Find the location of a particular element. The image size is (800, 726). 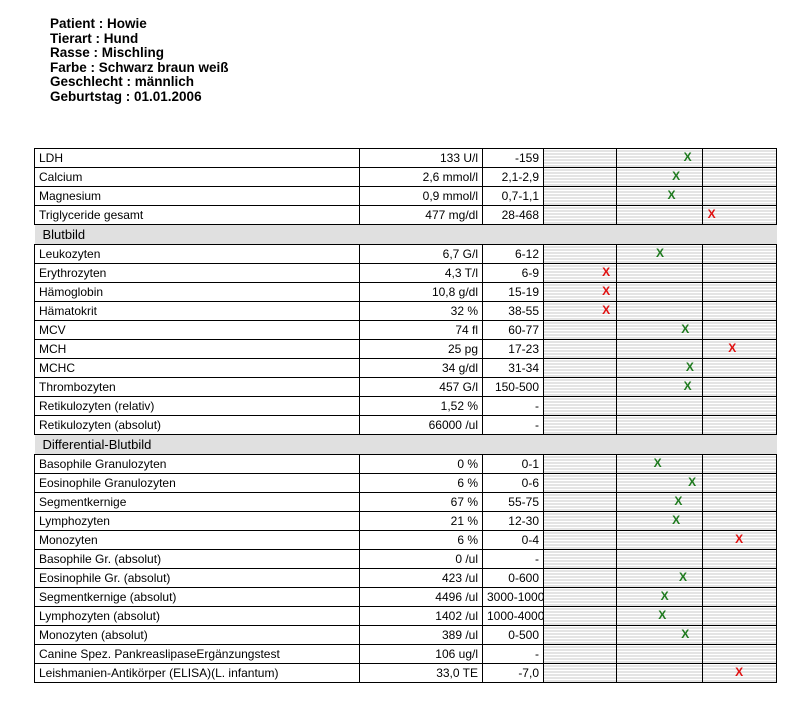

reference-range: 150-500 is located at coordinates (513, 387).